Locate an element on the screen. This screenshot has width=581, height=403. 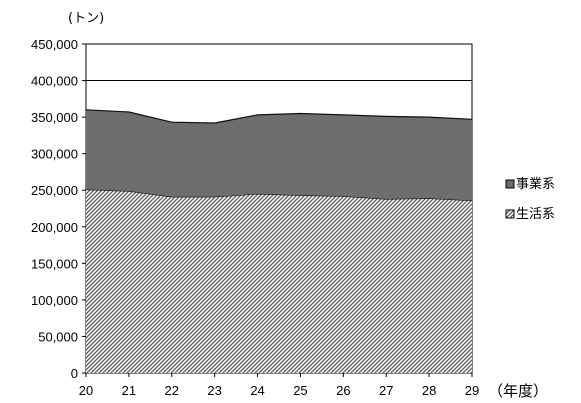
x-tick-label: 25 is located at coordinates (300, 390).